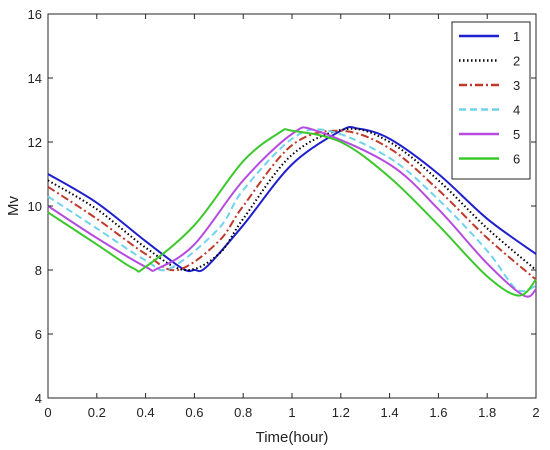 The height and width of the screenshot is (450, 550). I want to click on y-tick-label: 10, so click(35, 206).